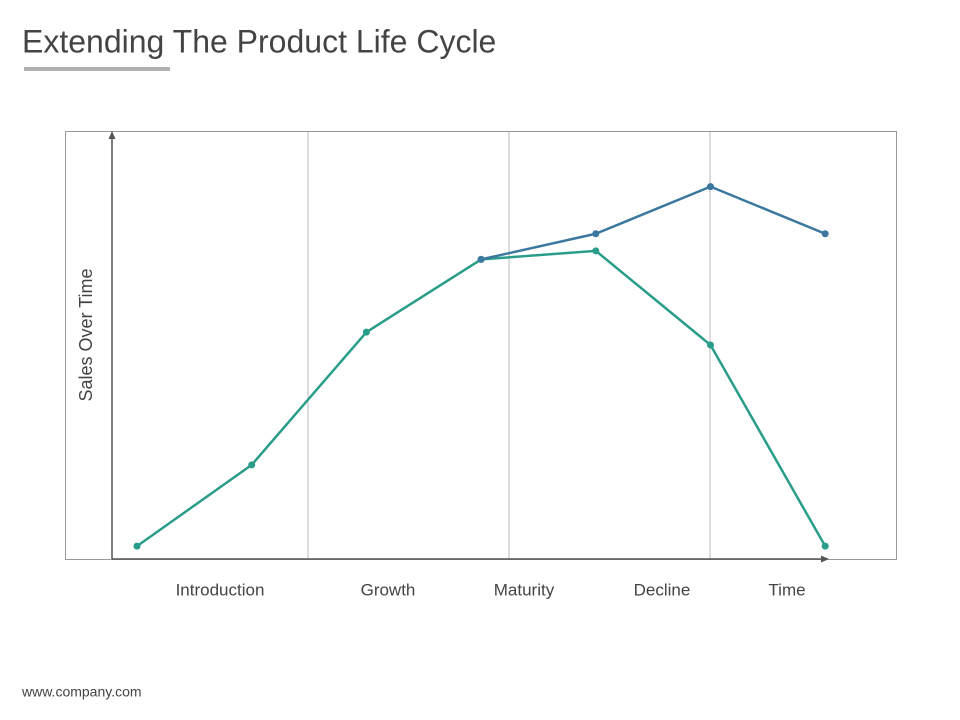 The image size is (960, 720). What do you see at coordinates (786, 589) in the screenshot?
I see `x-axis-label: Time` at bounding box center [786, 589].